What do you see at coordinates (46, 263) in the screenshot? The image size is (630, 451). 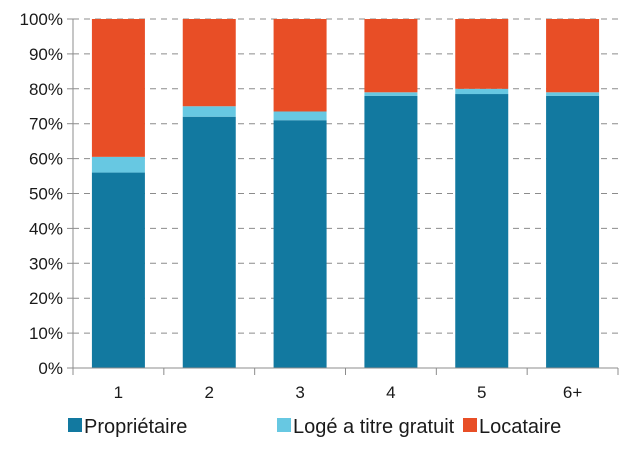 I see `y-tick-label: 30%` at bounding box center [46, 263].